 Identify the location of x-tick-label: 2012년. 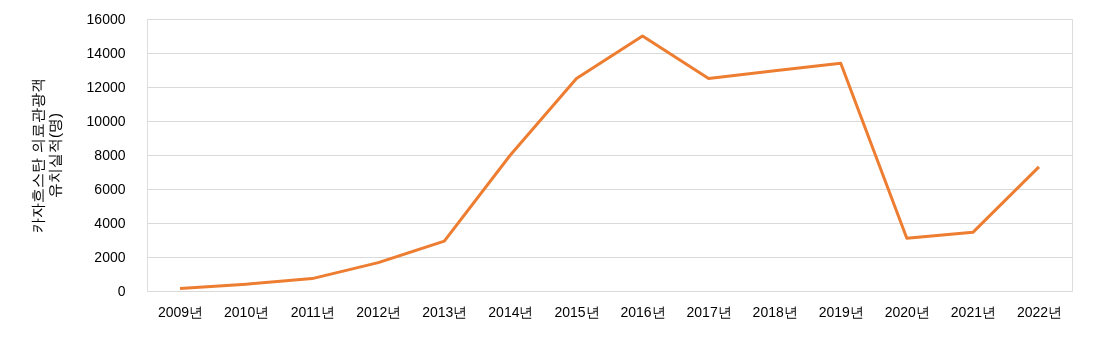
(379, 311).